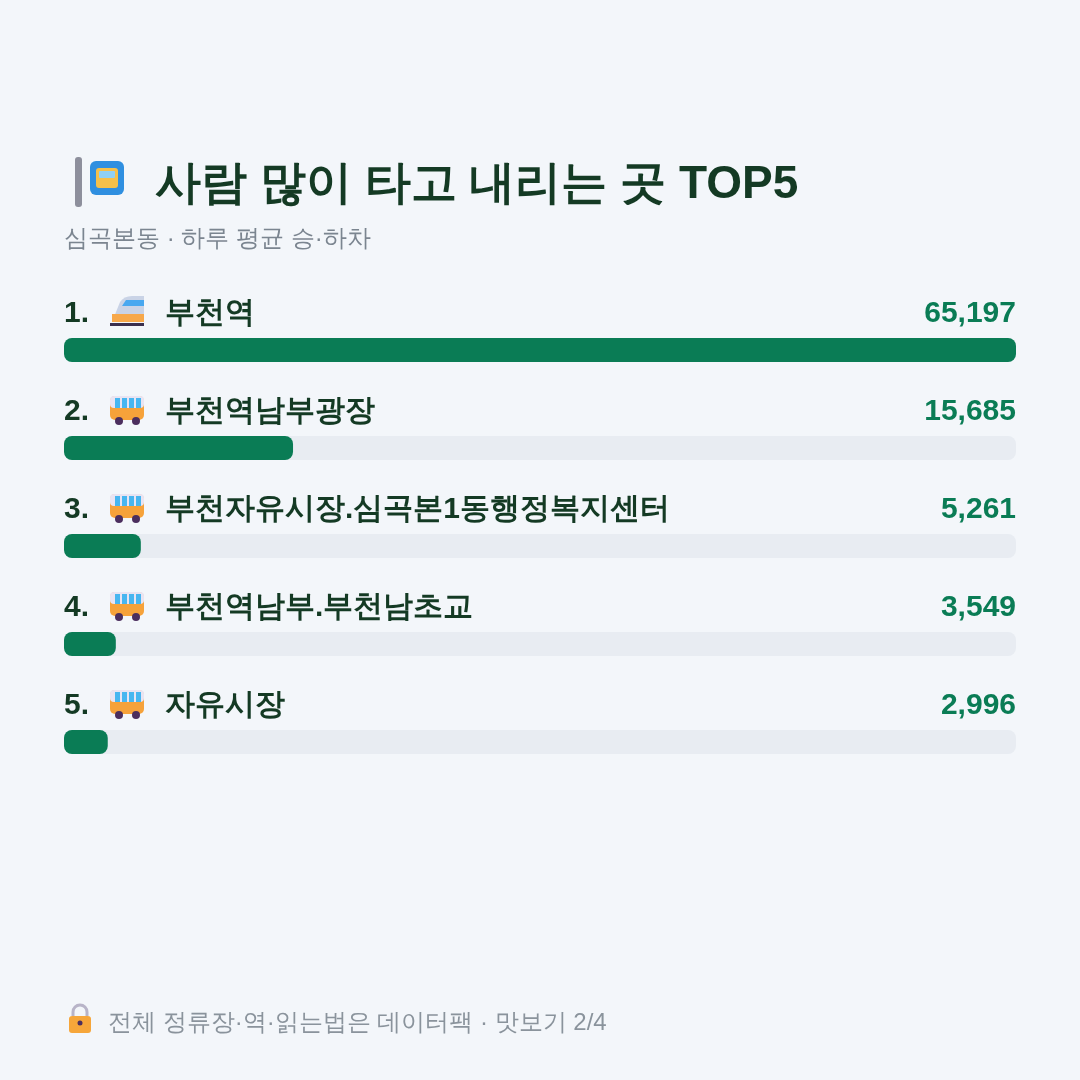 This screenshot has height=1080, width=1080. I want to click on category-rank: 4., so click(77, 605).